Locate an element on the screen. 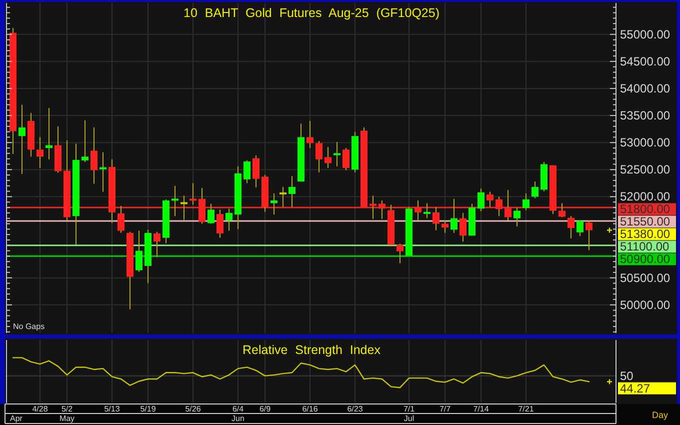 The image size is (680, 425). chart-title: 10 BAHT Gold Futures Aug-25 (GF10Q25) is located at coordinates (312, 13).